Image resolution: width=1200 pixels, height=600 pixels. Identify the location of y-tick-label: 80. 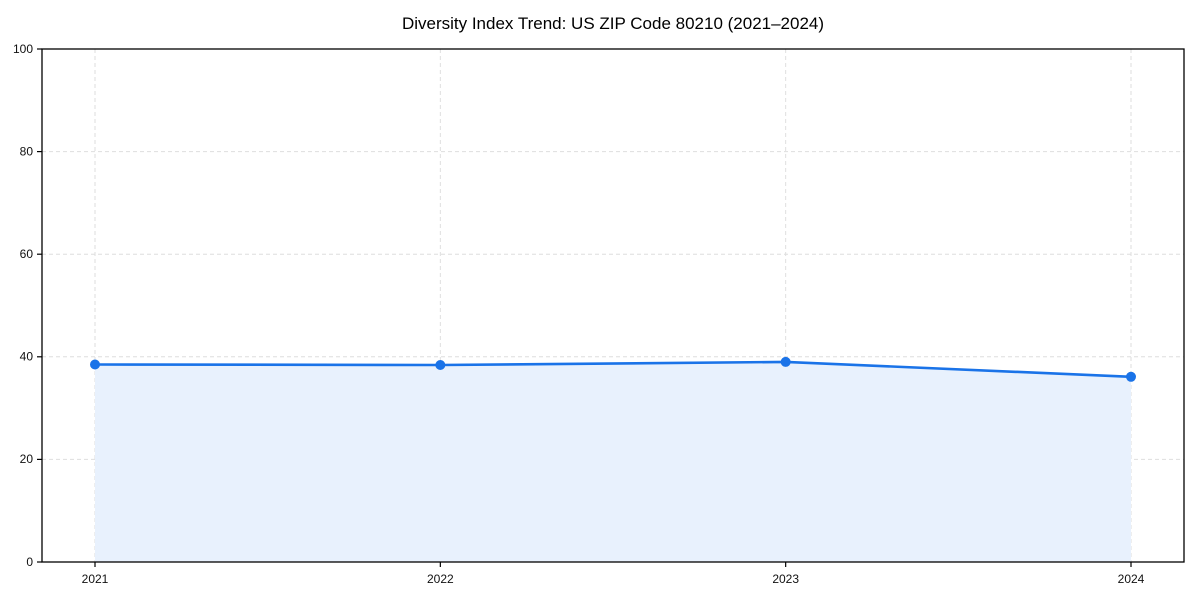
(27, 151).